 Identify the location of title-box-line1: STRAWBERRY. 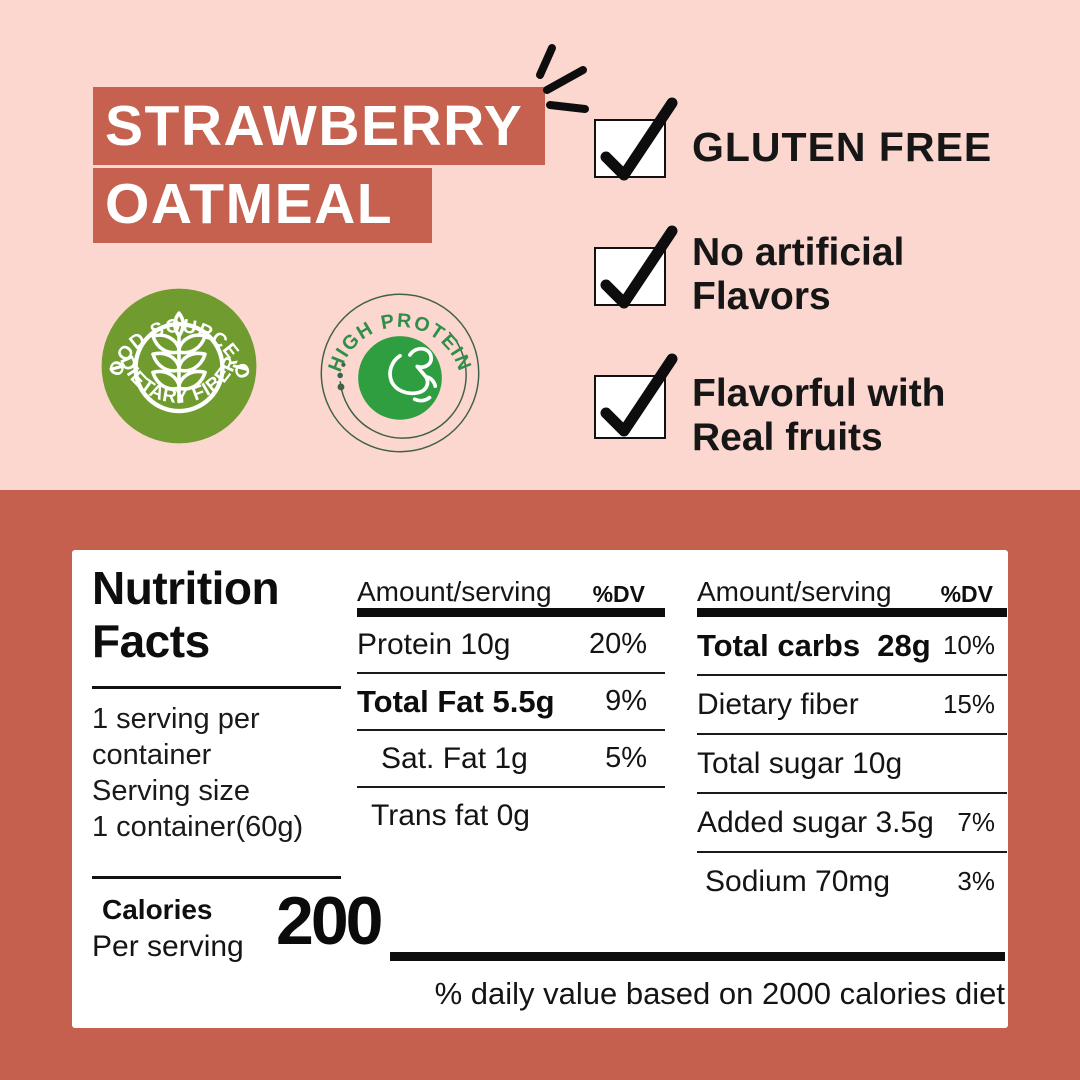
(319, 126).